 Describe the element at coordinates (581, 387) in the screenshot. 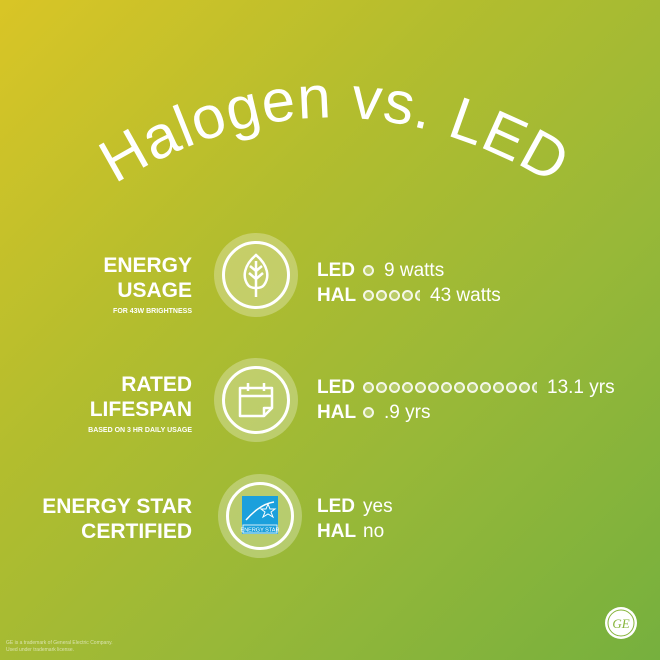

I see `comparison-value: 13.1 yrs` at that location.